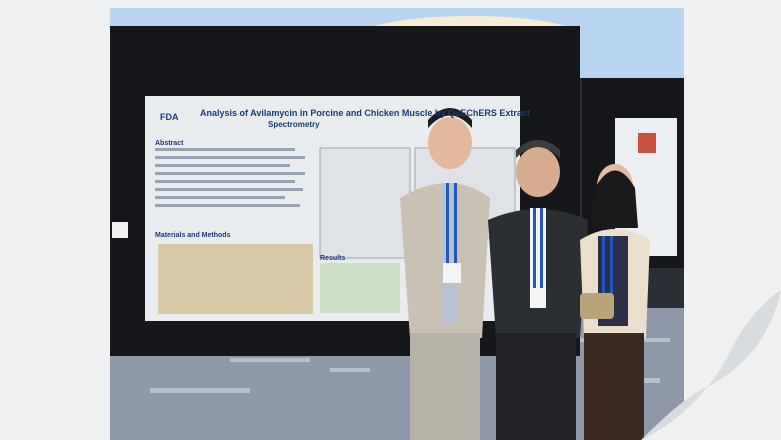 This screenshot has width=781, height=440. Describe the element at coordinates (294, 124) in the screenshot. I see `poster-title-line2: Spectrometry` at that location.